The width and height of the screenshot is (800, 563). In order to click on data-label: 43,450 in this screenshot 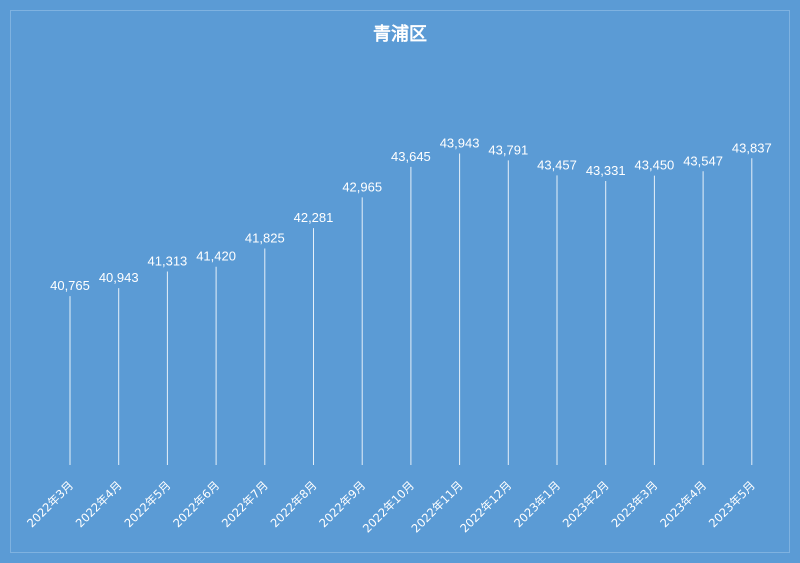, I will do `click(655, 165)`.